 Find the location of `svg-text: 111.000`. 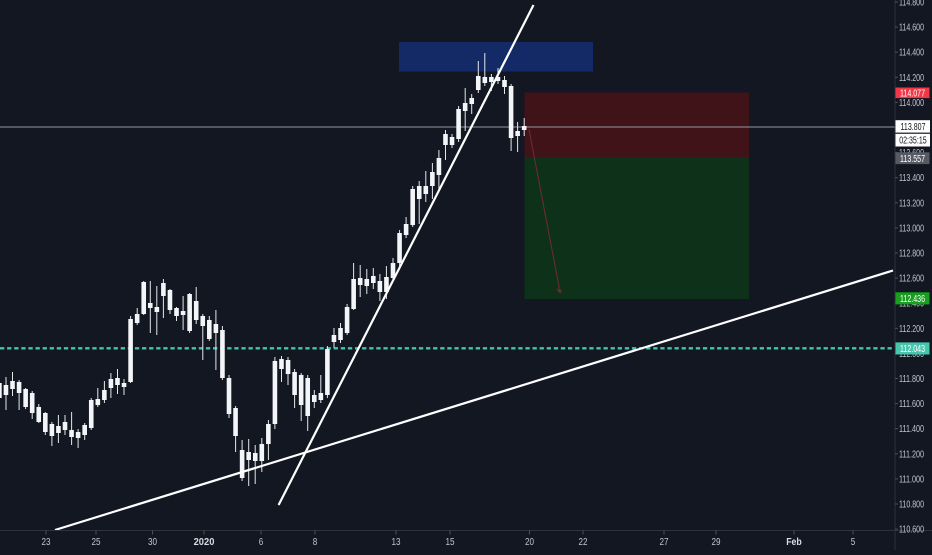

svg-text: 111.000 is located at coordinates (911, 479).